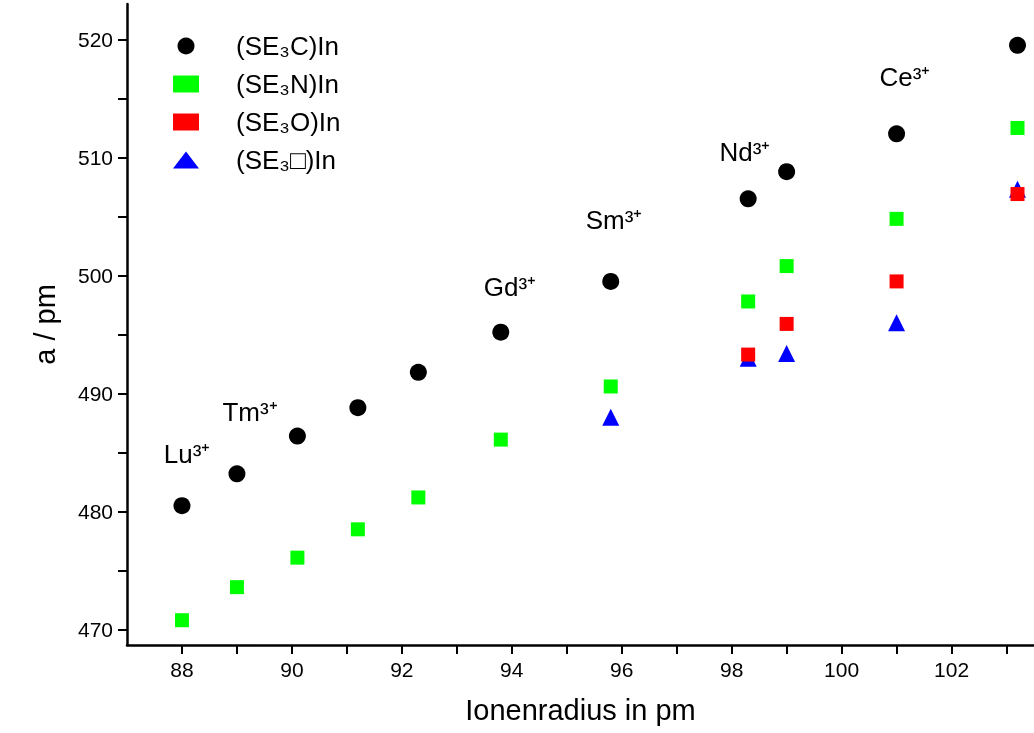 The width and height of the screenshot is (1034, 733). What do you see at coordinates (95, 276) in the screenshot?
I see `y-tick-label: 500` at bounding box center [95, 276].